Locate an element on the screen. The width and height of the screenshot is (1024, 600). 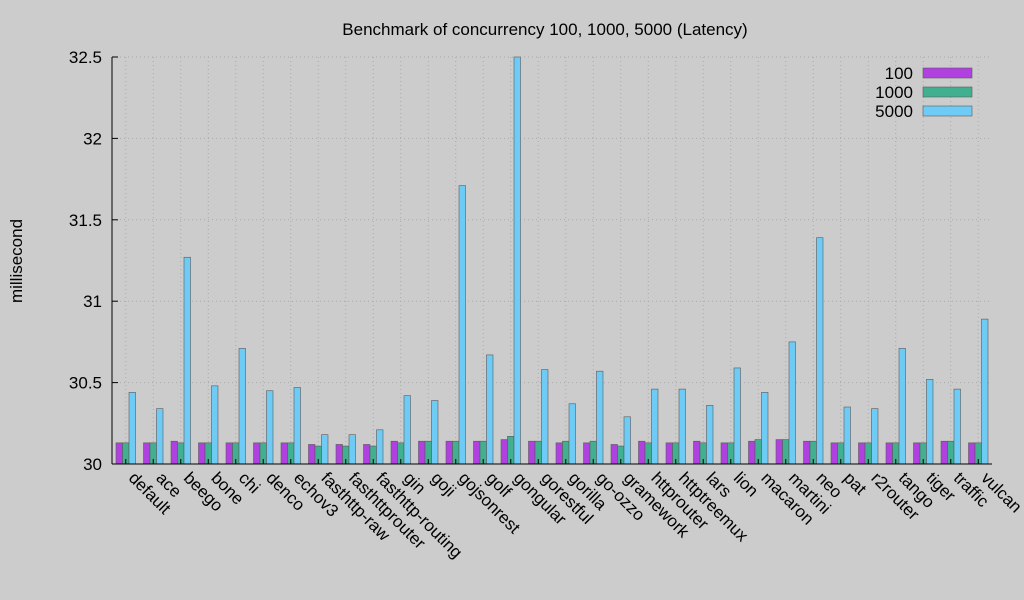
bar-5000-gongular is located at coordinates (517, 260).